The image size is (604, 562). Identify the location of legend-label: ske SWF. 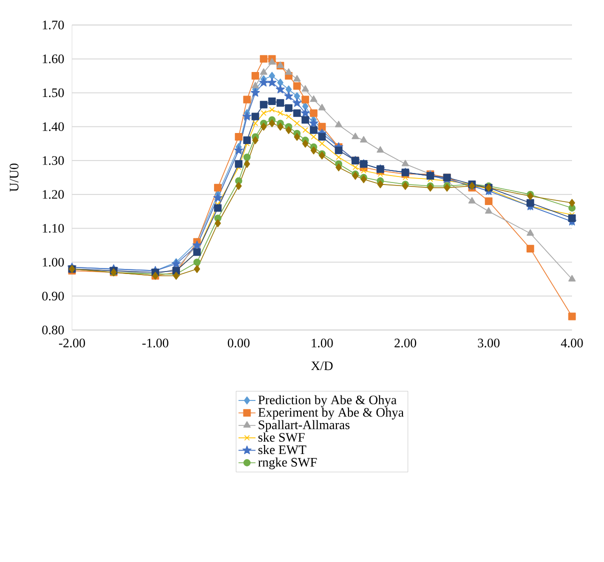
(281, 437).